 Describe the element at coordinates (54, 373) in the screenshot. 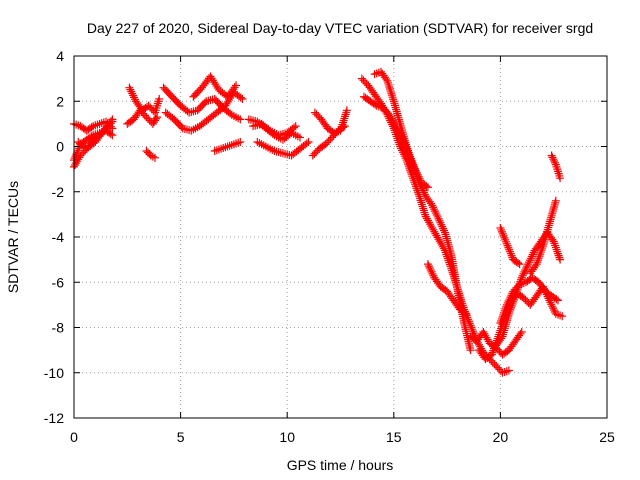

I see `y-tick-label: -10` at that location.